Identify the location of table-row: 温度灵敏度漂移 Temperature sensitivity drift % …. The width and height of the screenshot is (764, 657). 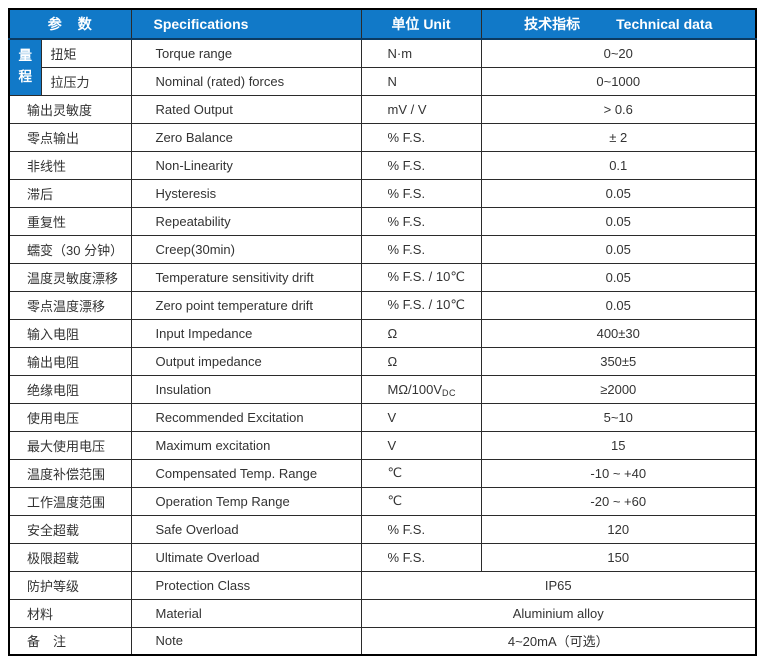
(382, 277).